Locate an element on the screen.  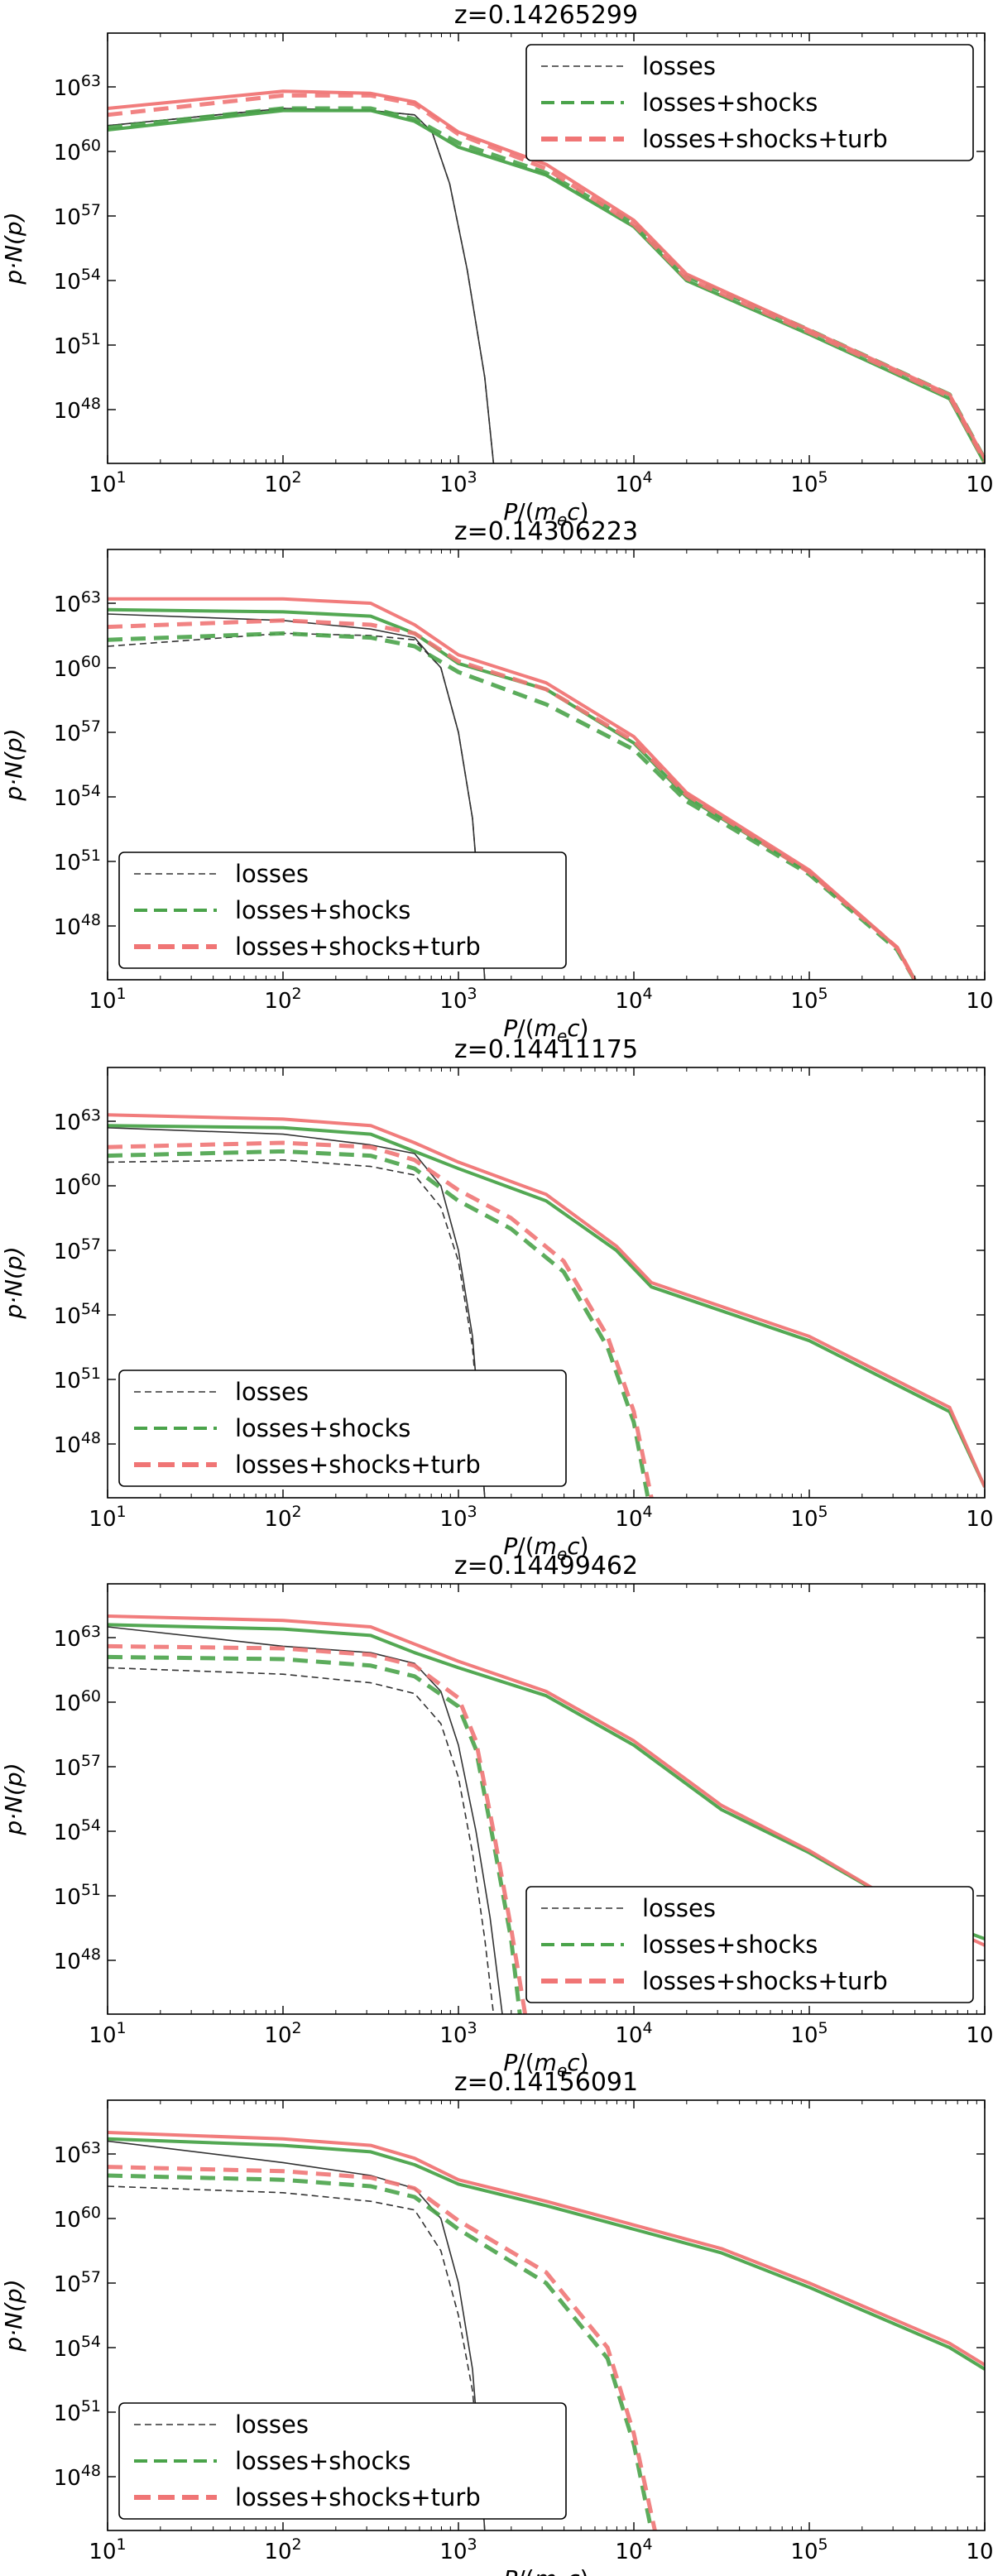
chart-title: z=0.14265299 is located at coordinates (546, 16).